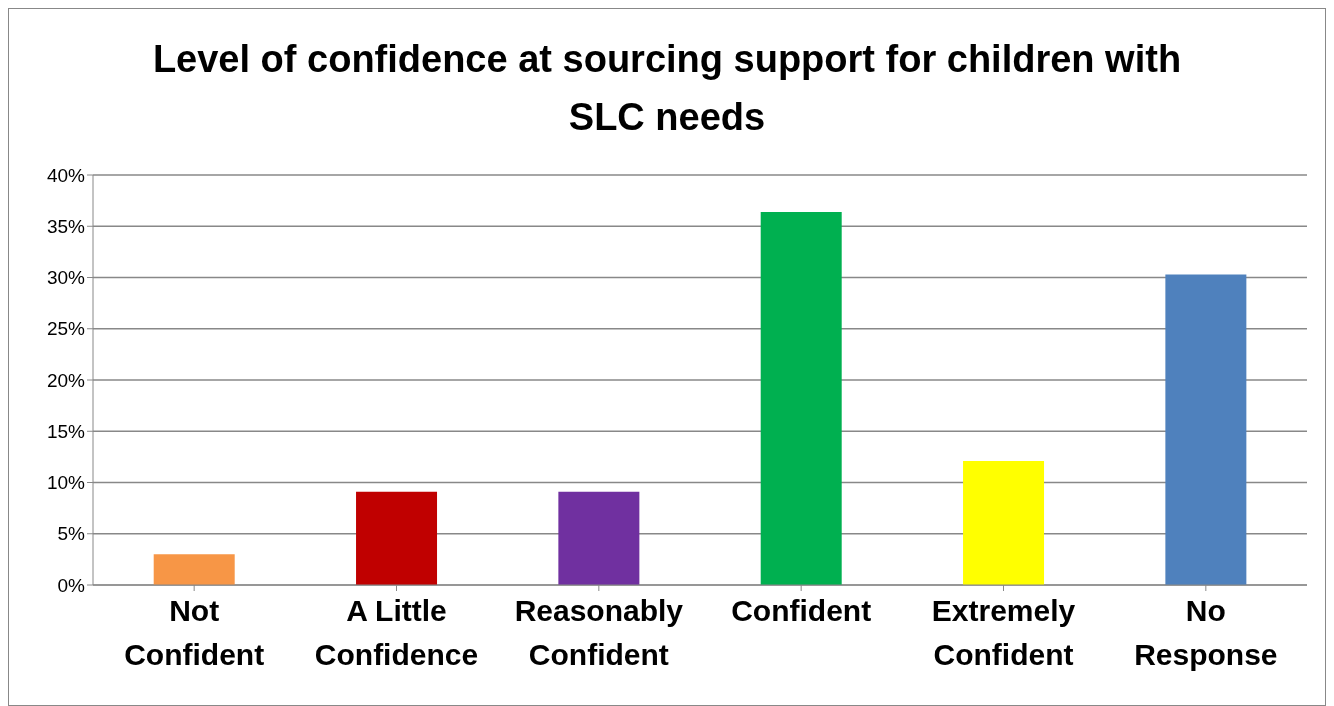 The width and height of the screenshot is (1334, 706). Describe the element at coordinates (66, 329) in the screenshot. I see `y-tick-label: 25%` at that location.